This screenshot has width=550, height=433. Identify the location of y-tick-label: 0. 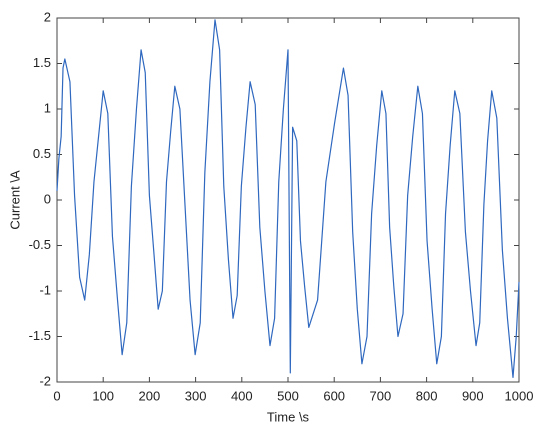
(47, 198).